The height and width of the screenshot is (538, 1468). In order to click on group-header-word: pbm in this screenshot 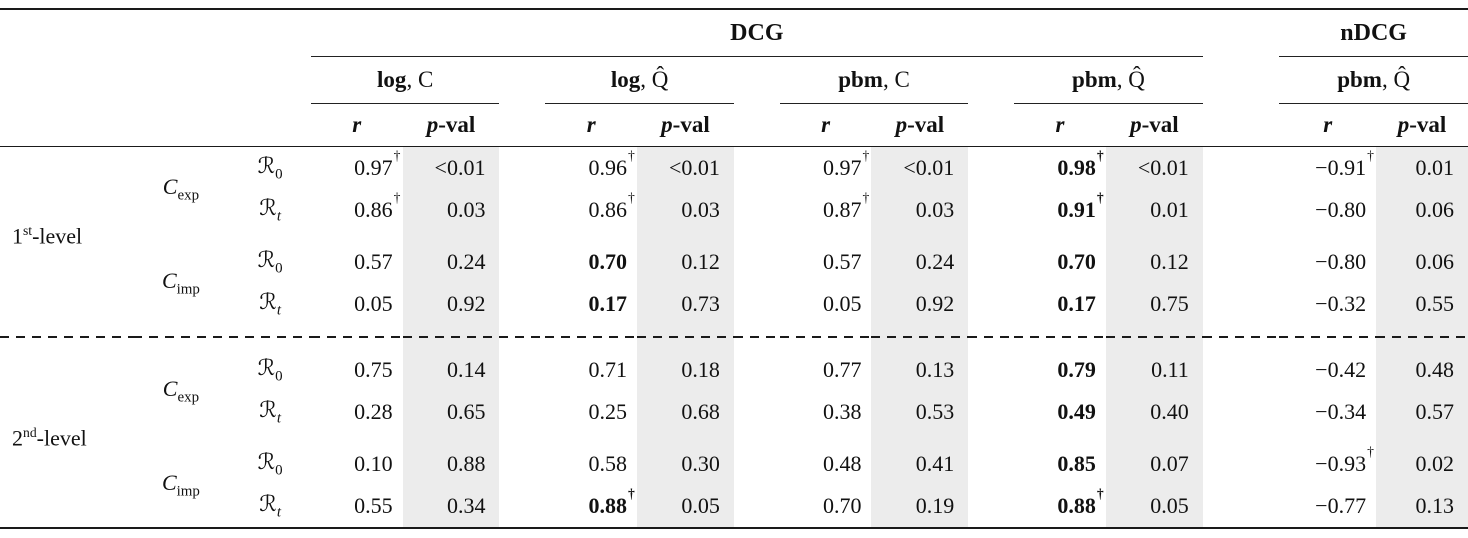, I will do `click(1094, 79)`.